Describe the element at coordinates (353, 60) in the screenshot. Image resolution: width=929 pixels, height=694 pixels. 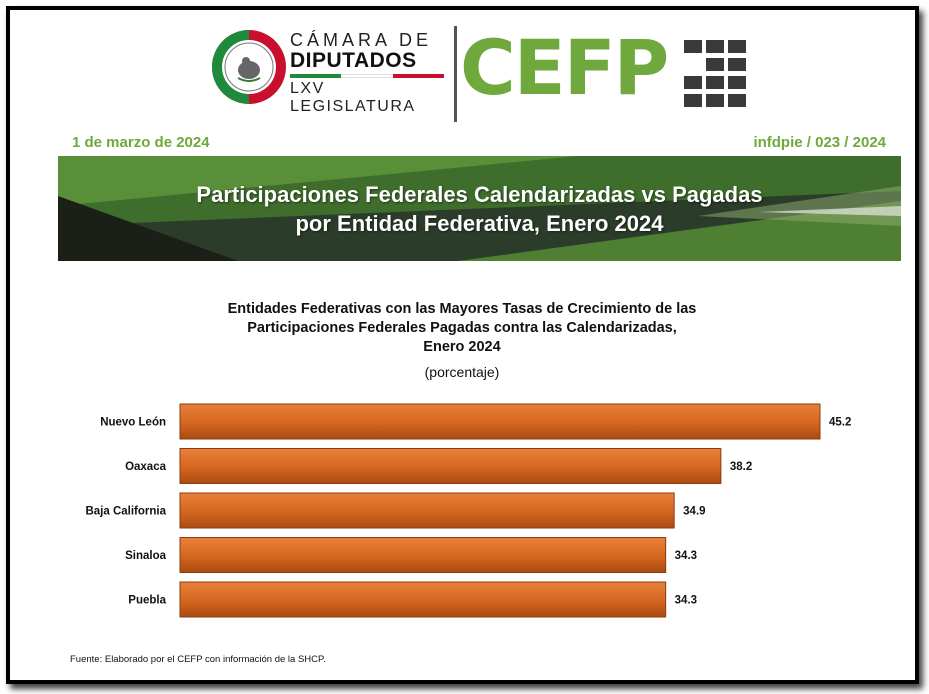
I see `chamber-line-2: DIPUTADOS` at that location.